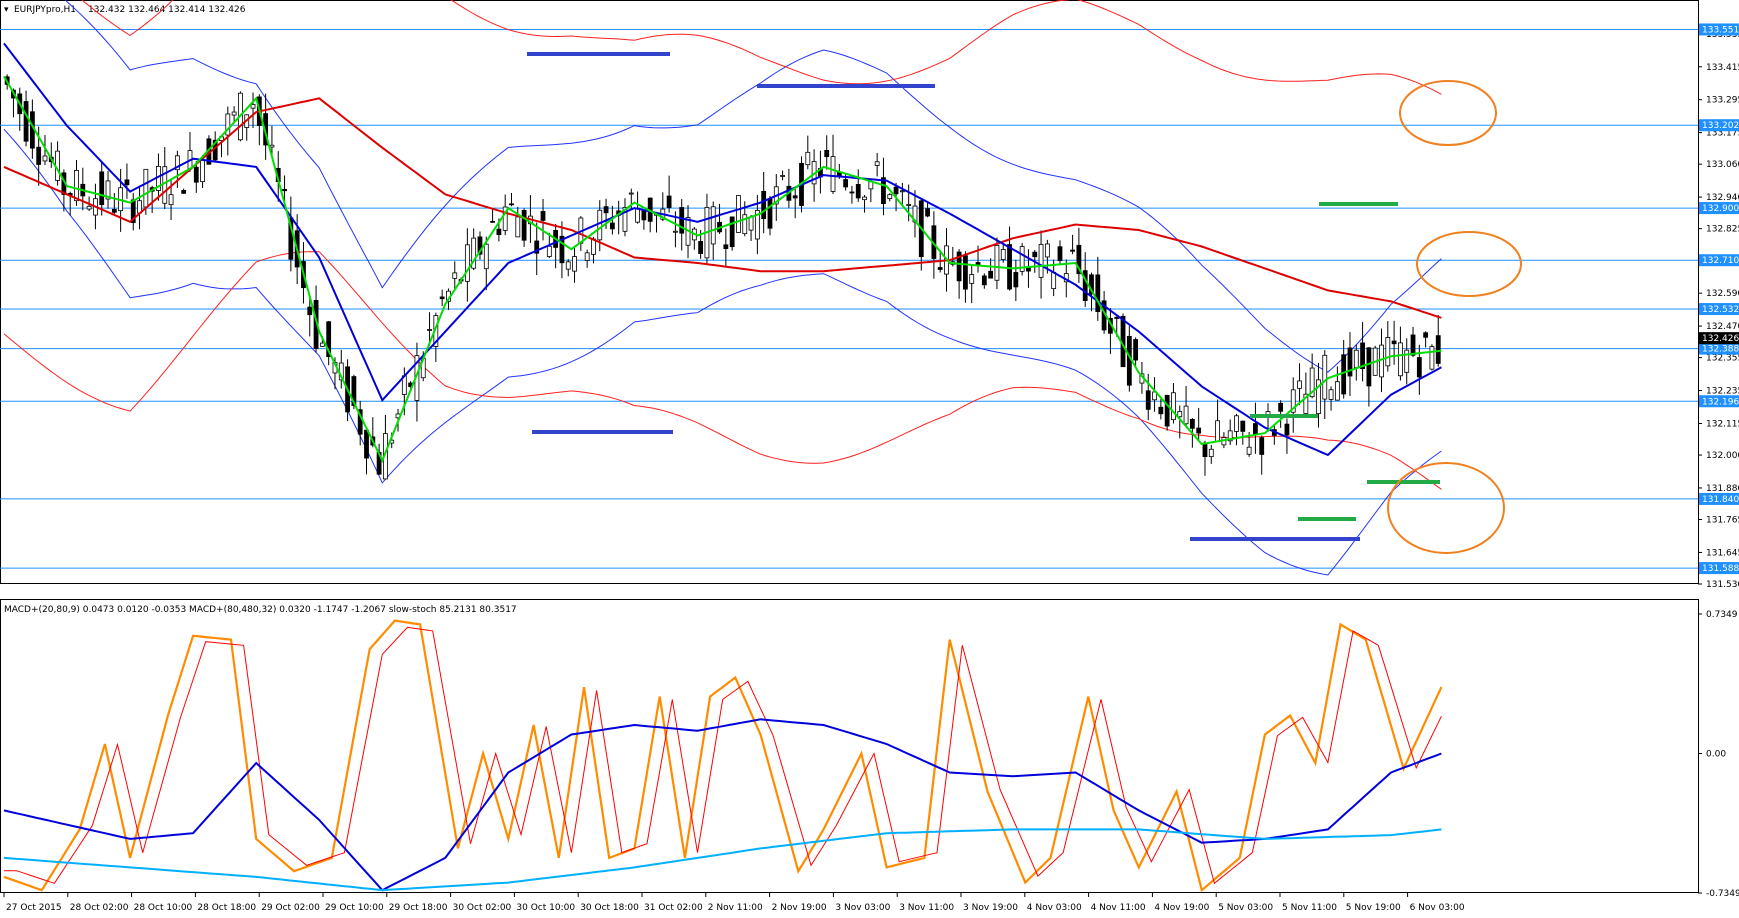 The image size is (1739, 918). I want to click on oscillator-axis: 0.7349 0.00 -0.7349, so click(1718, 754).